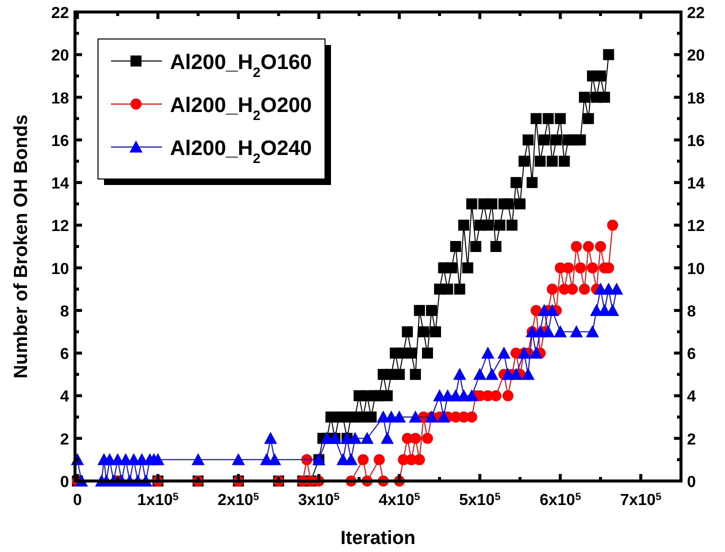 This screenshot has height=552, width=725. What do you see at coordinates (60, 99) in the screenshot?
I see `y-tick-label: 18` at bounding box center [60, 99].